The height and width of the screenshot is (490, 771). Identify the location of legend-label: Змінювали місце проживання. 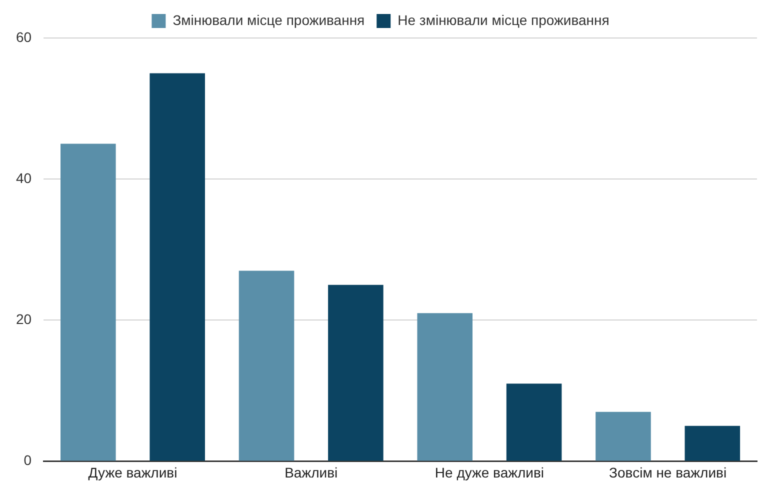
(268, 20).